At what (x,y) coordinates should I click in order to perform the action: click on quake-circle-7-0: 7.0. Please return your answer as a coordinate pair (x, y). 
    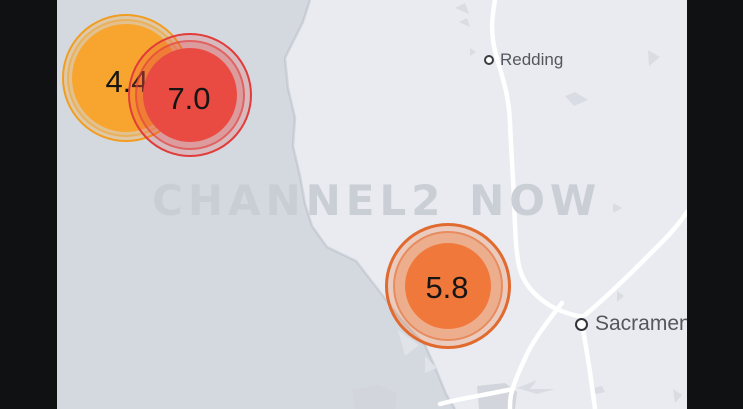
    Looking at the image, I should click on (190, 95).